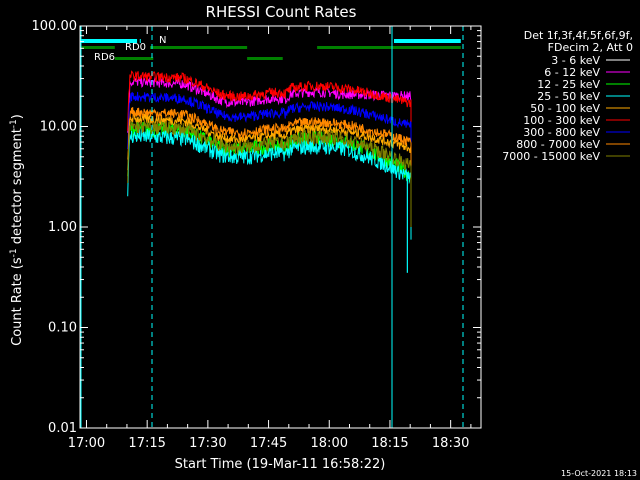 Image resolution: width=640 pixels, height=480 pixels. Describe the element at coordinates (86, 443) in the screenshot. I see `x-tick-label: 17:00` at that location.